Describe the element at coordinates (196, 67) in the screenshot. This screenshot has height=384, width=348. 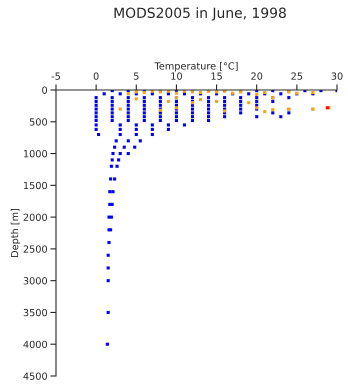
I see `x-axis-title: Temperature [°C]` at that location.